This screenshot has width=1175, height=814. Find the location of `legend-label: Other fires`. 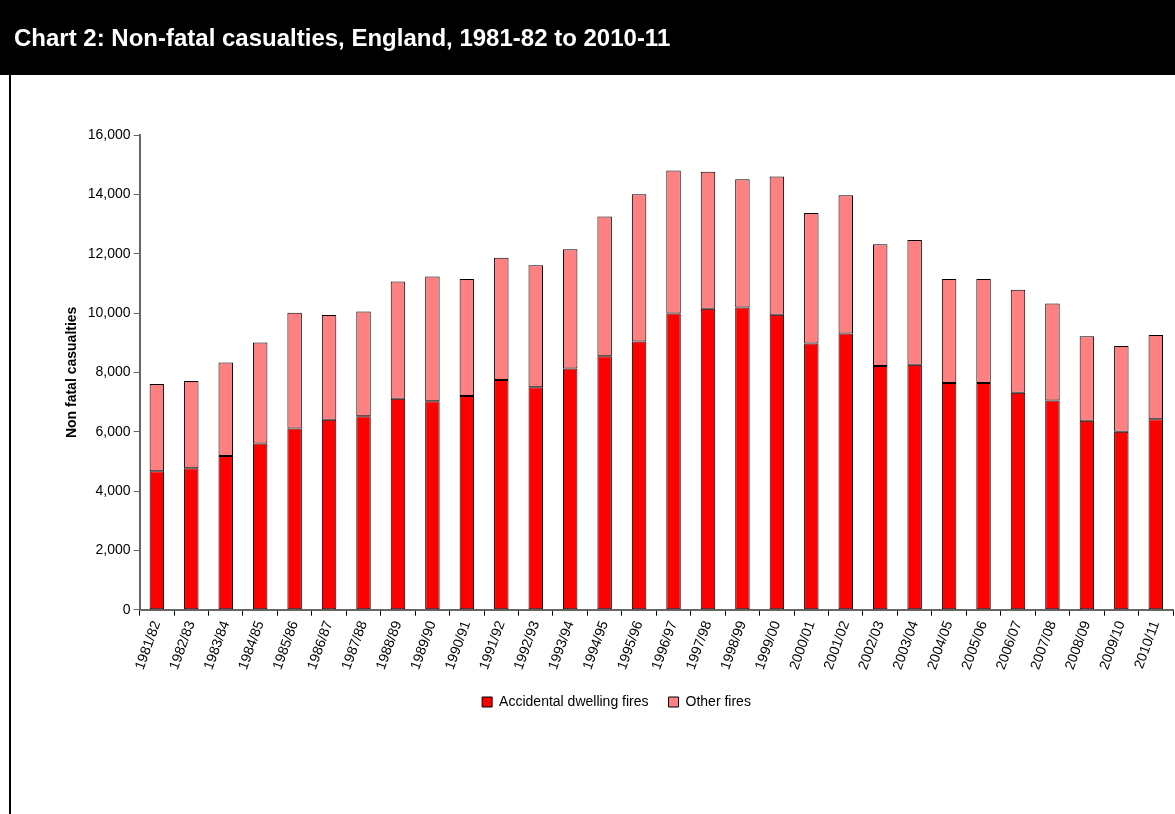

legend-label: Other fires is located at coordinates (718, 700).